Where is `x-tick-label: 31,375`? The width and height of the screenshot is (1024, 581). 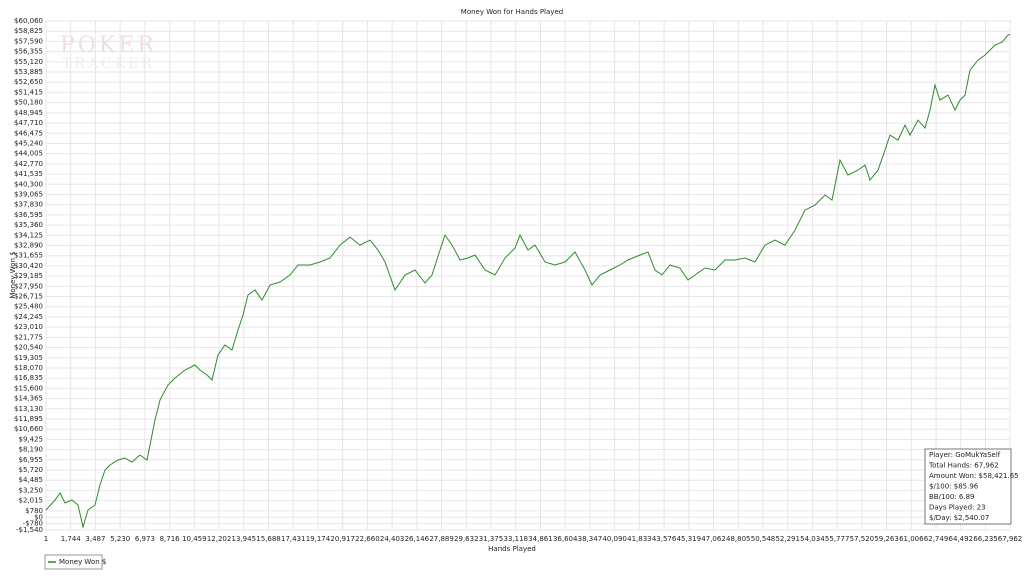 x-tick-label: 31,375 is located at coordinates (491, 539).